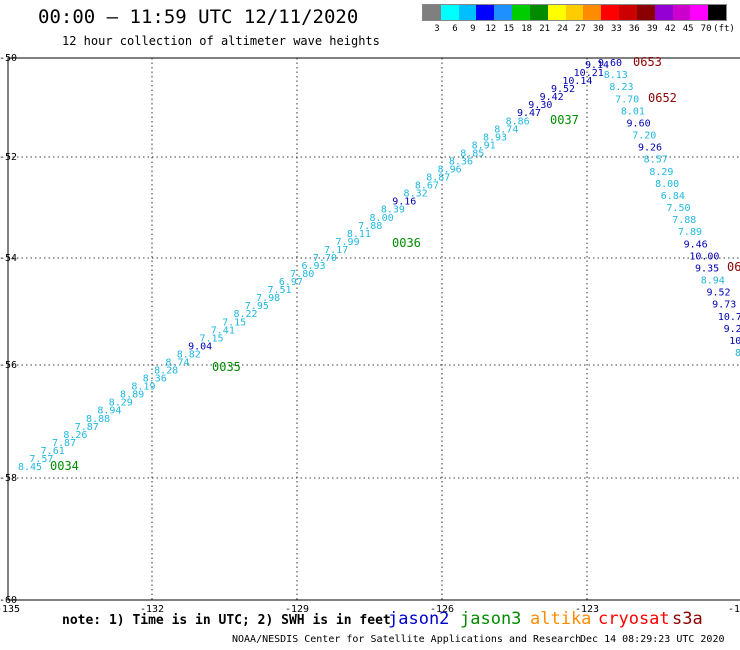 The width and height of the screenshot is (740, 650). I want to click on legend-label: 12, so click(491, 29).